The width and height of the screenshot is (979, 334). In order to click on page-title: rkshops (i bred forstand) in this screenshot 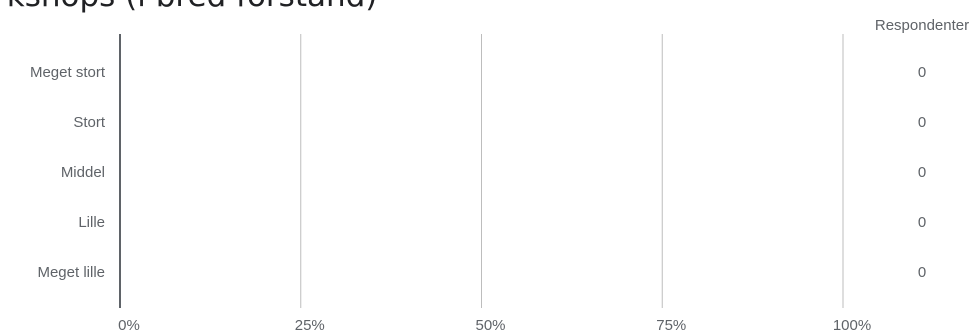, I will do `click(188, 7)`.